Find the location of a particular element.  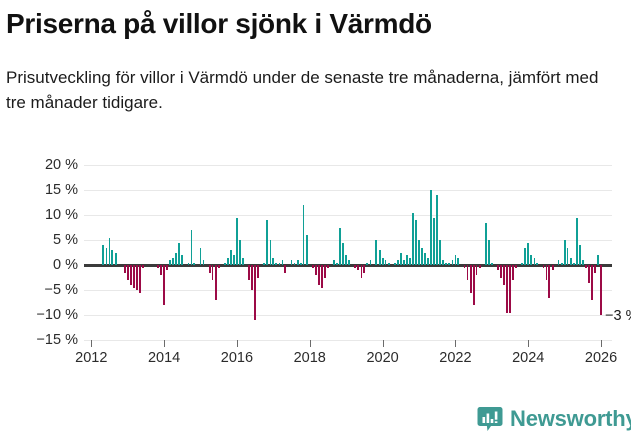

newsworthy-logo: Newsworthy is located at coordinates (554, 419).